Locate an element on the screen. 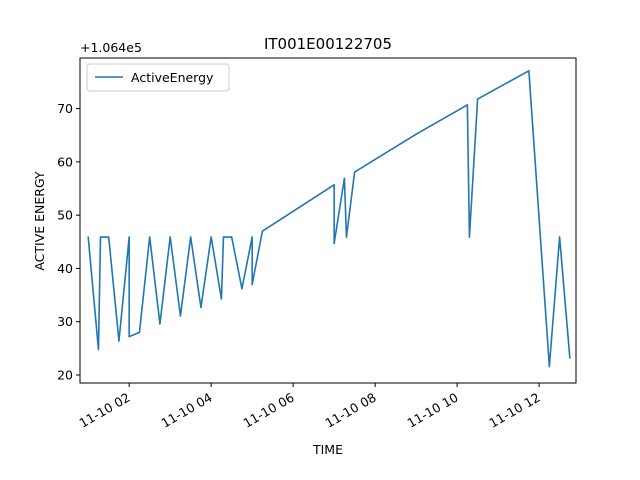 The height and width of the screenshot is (480, 640). x-tick-label: 11-10 02 is located at coordinates (105, 410).